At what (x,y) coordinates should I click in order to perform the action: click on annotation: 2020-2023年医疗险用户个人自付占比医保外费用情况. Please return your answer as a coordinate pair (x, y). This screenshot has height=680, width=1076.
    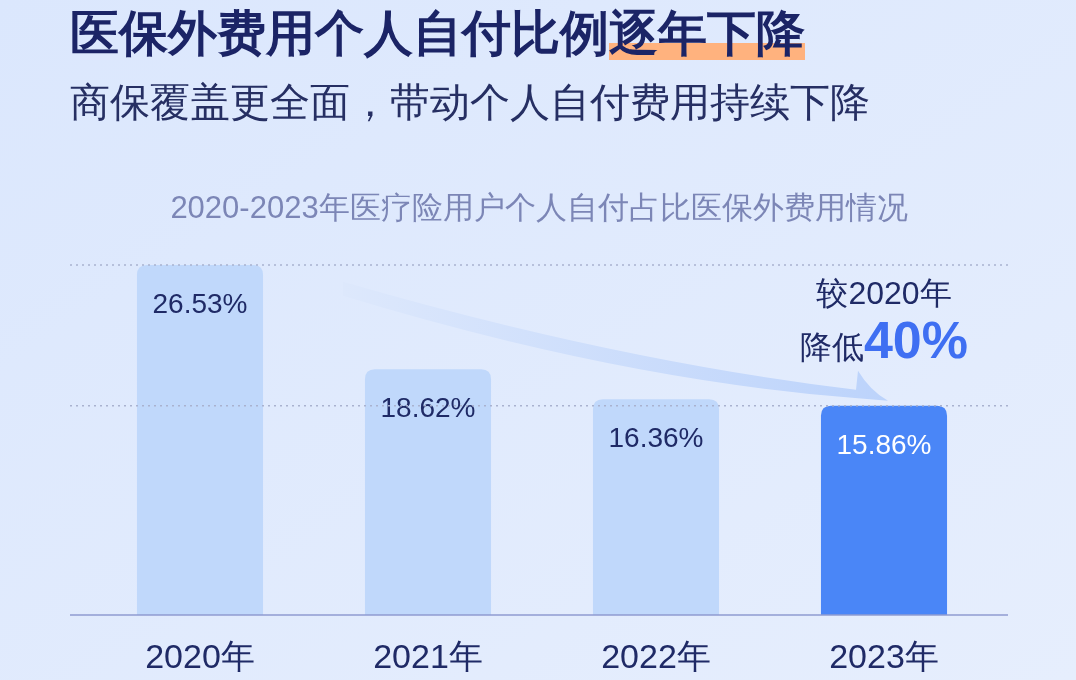
    Looking at the image, I should click on (539, 207).